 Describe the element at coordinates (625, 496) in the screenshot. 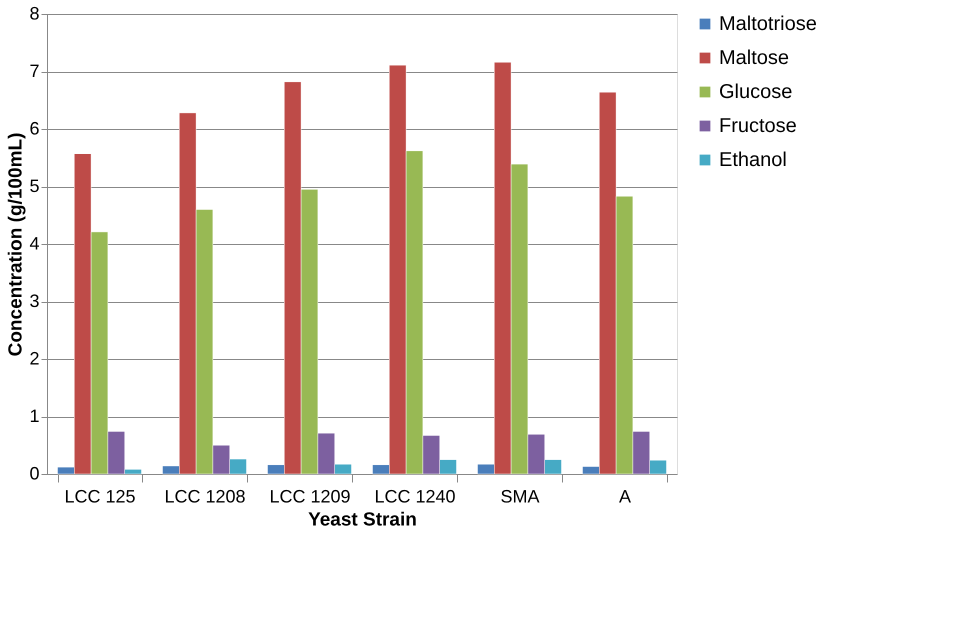

I see `x-tick-label: A` at that location.